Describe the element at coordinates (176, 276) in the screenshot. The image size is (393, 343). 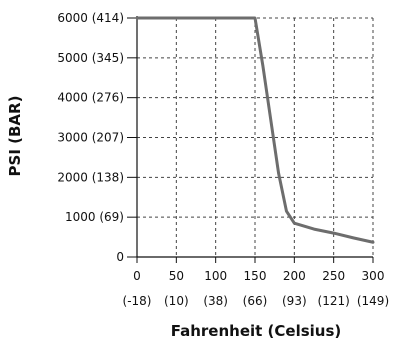
I see `x-tick-label: 50` at that location.